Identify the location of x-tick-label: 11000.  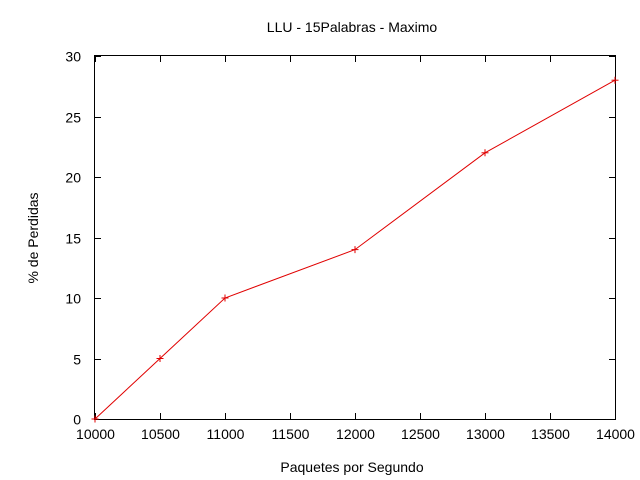
(226, 434).